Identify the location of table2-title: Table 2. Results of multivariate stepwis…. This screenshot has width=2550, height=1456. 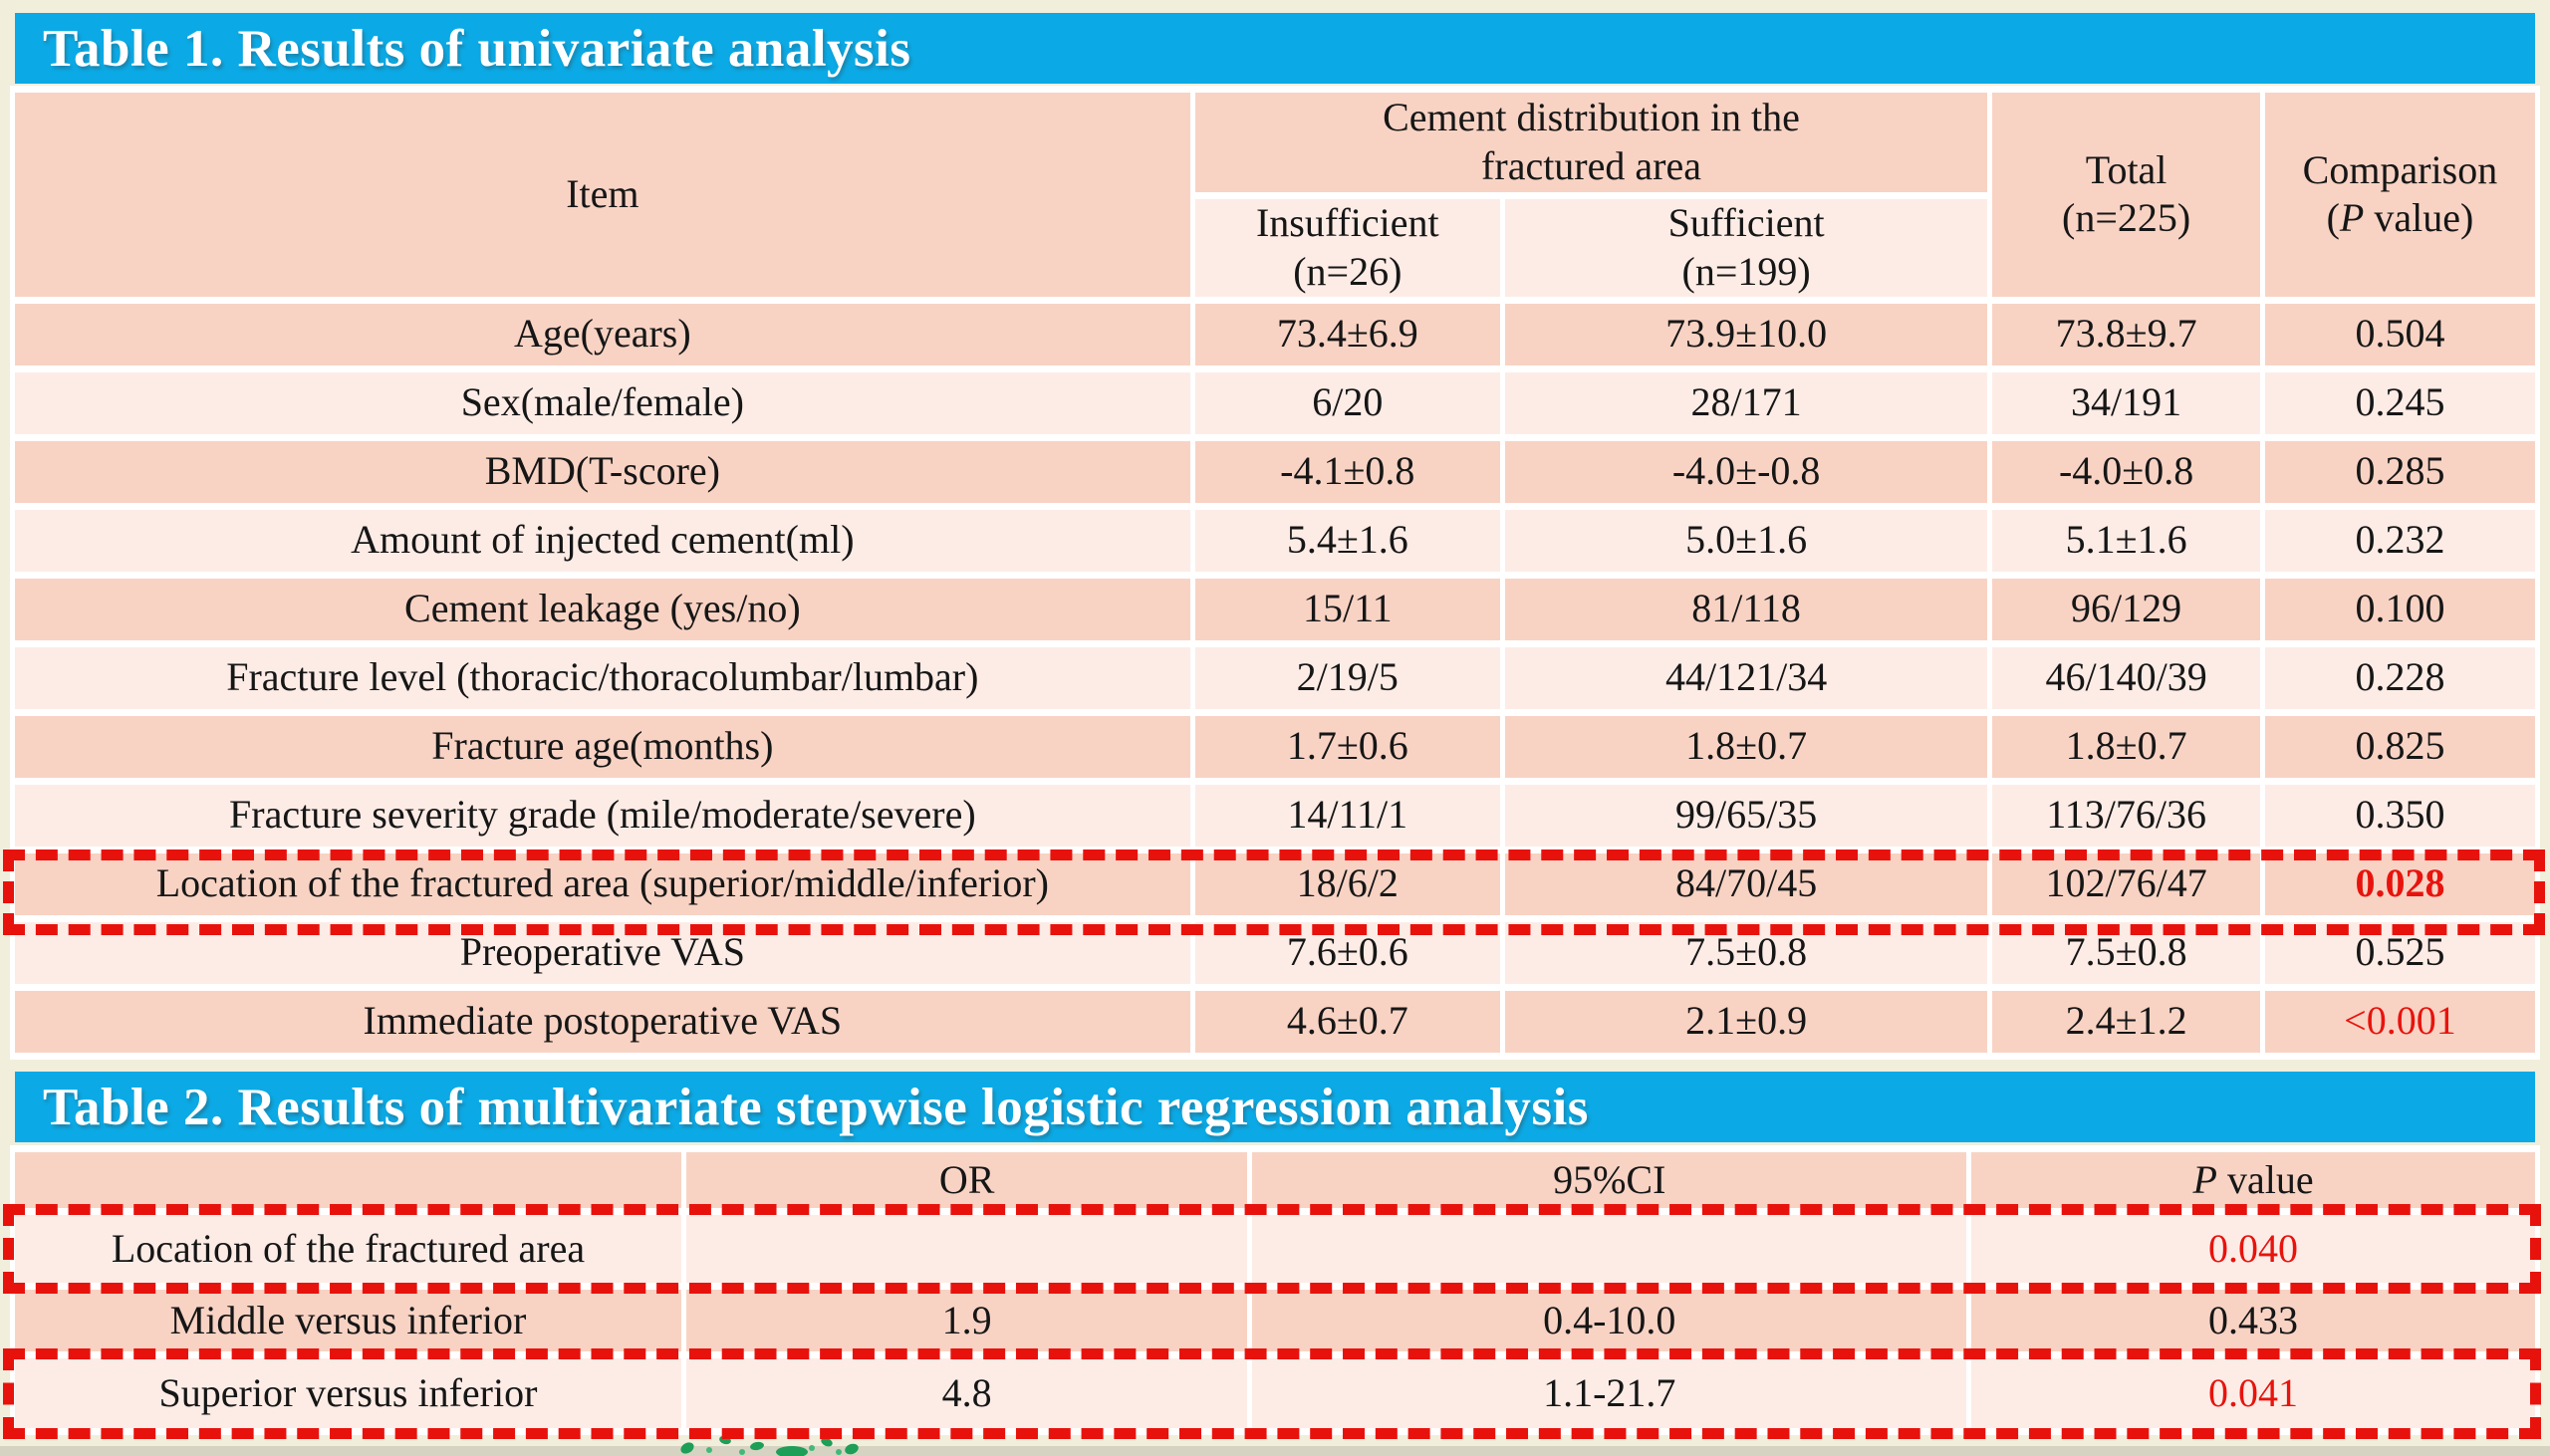
(816, 1107).